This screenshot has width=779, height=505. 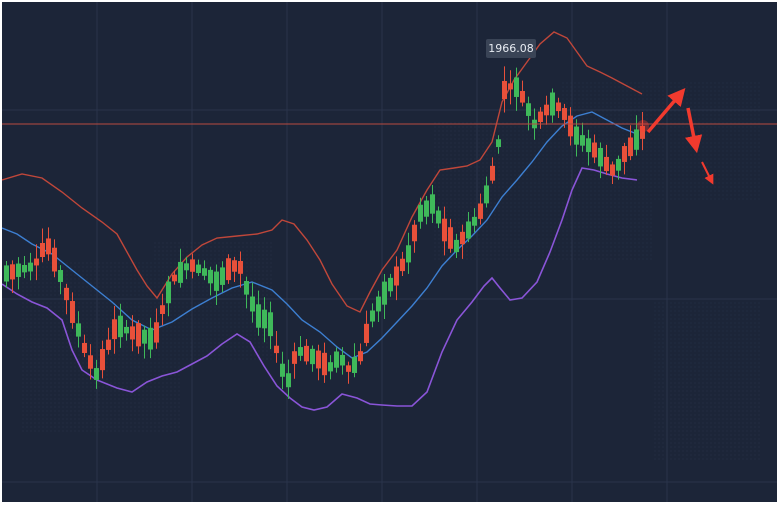 I want to click on arrow-down-right, so click(x=707, y=173).